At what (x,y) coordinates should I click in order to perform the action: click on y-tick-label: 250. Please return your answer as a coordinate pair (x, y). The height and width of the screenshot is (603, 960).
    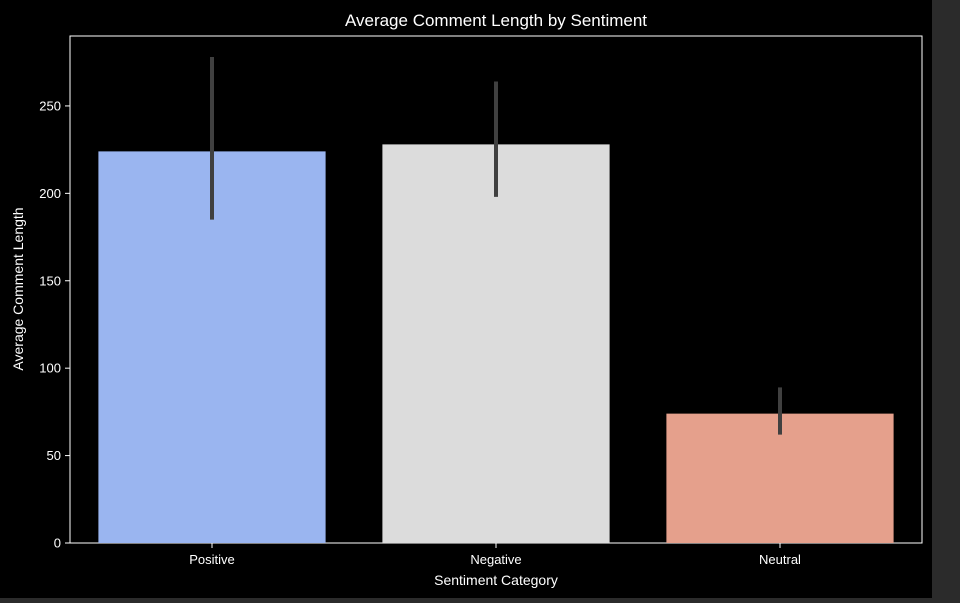
    Looking at the image, I should click on (50, 105).